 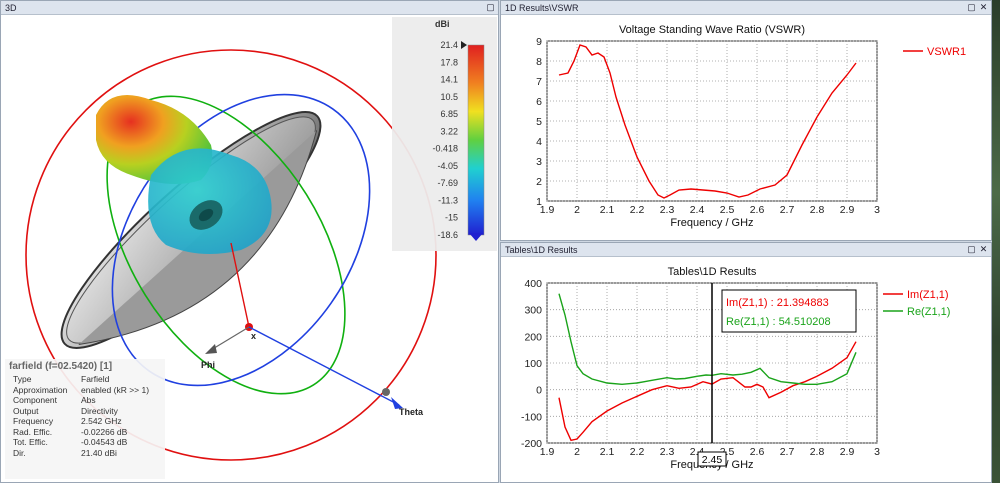 I want to click on info-row: Dir. 21.40 dBi, so click(x=85, y=453).